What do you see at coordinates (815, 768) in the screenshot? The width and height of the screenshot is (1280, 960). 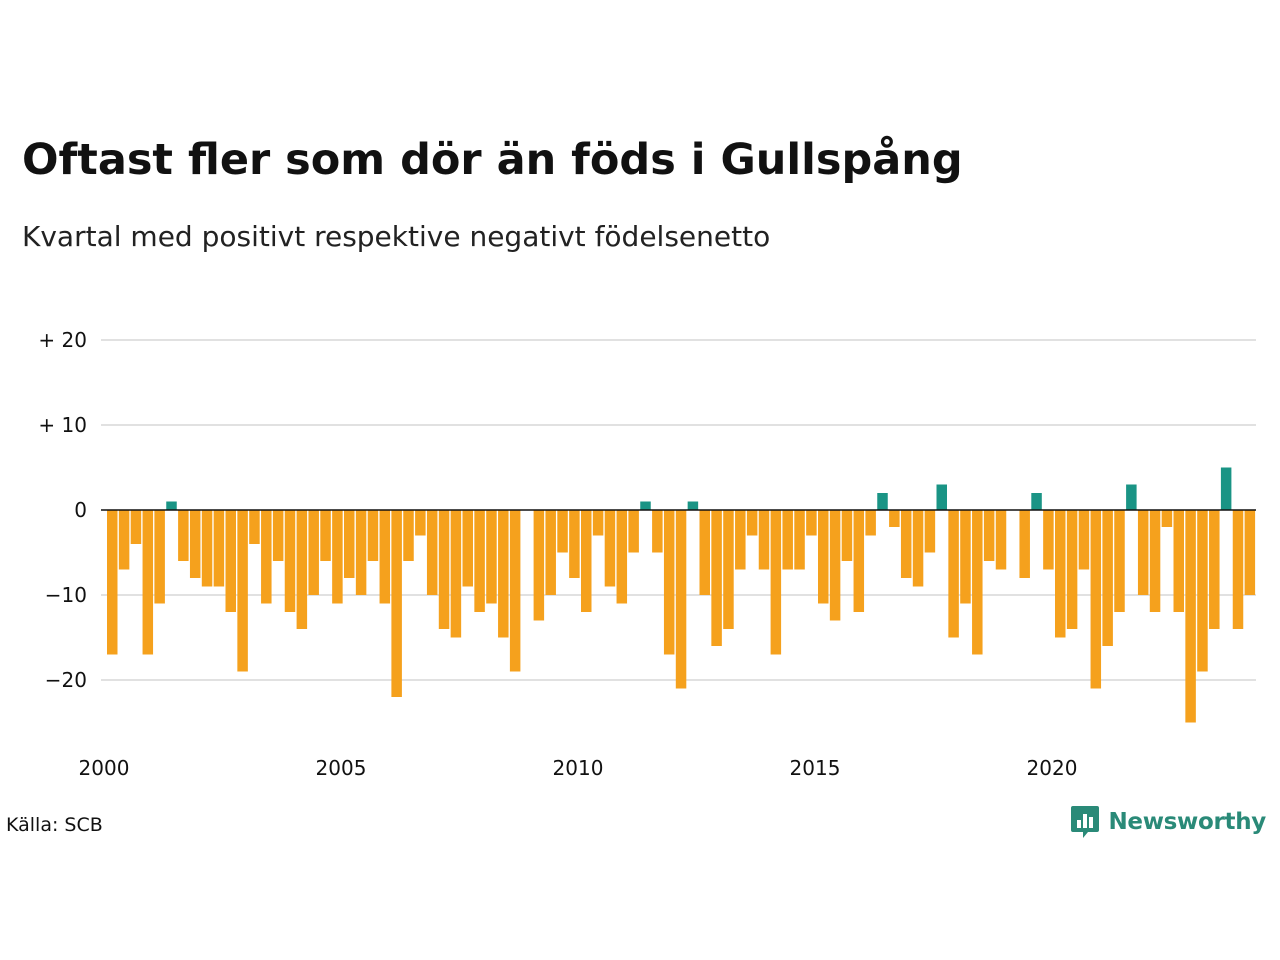 I see `x-tick-label: 2015` at bounding box center [815, 768].